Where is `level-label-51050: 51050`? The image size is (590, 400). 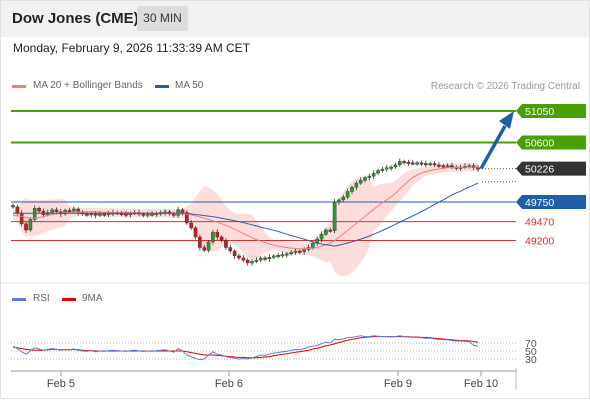
level-label-51050: 51050 is located at coordinates (539, 112).